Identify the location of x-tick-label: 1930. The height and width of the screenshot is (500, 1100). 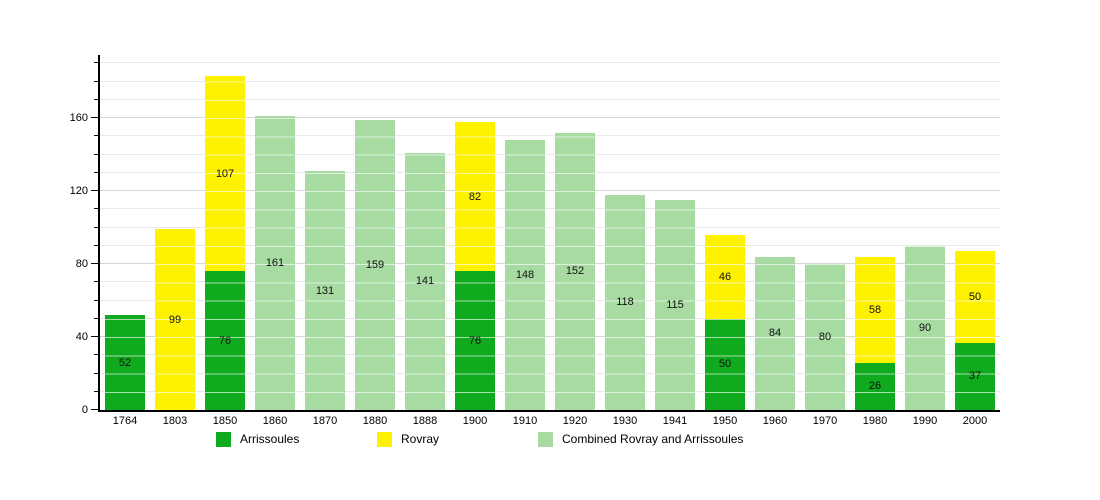
(625, 421).